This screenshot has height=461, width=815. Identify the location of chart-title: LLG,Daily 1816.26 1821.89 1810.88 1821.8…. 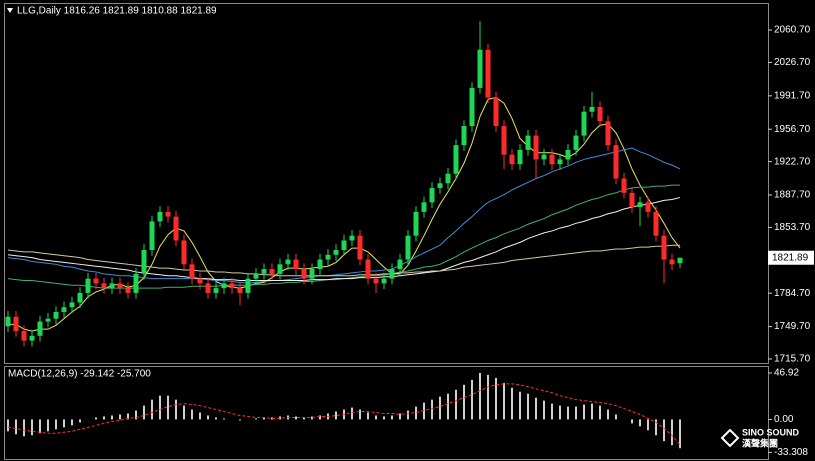
(117, 11).